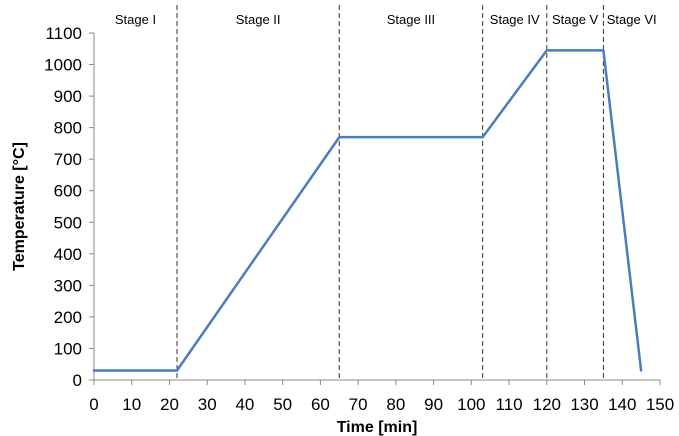 This screenshot has height=436, width=679. Describe the element at coordinates (207, 404) in the screenshot. I see `x-tick-label: 30` at that location.